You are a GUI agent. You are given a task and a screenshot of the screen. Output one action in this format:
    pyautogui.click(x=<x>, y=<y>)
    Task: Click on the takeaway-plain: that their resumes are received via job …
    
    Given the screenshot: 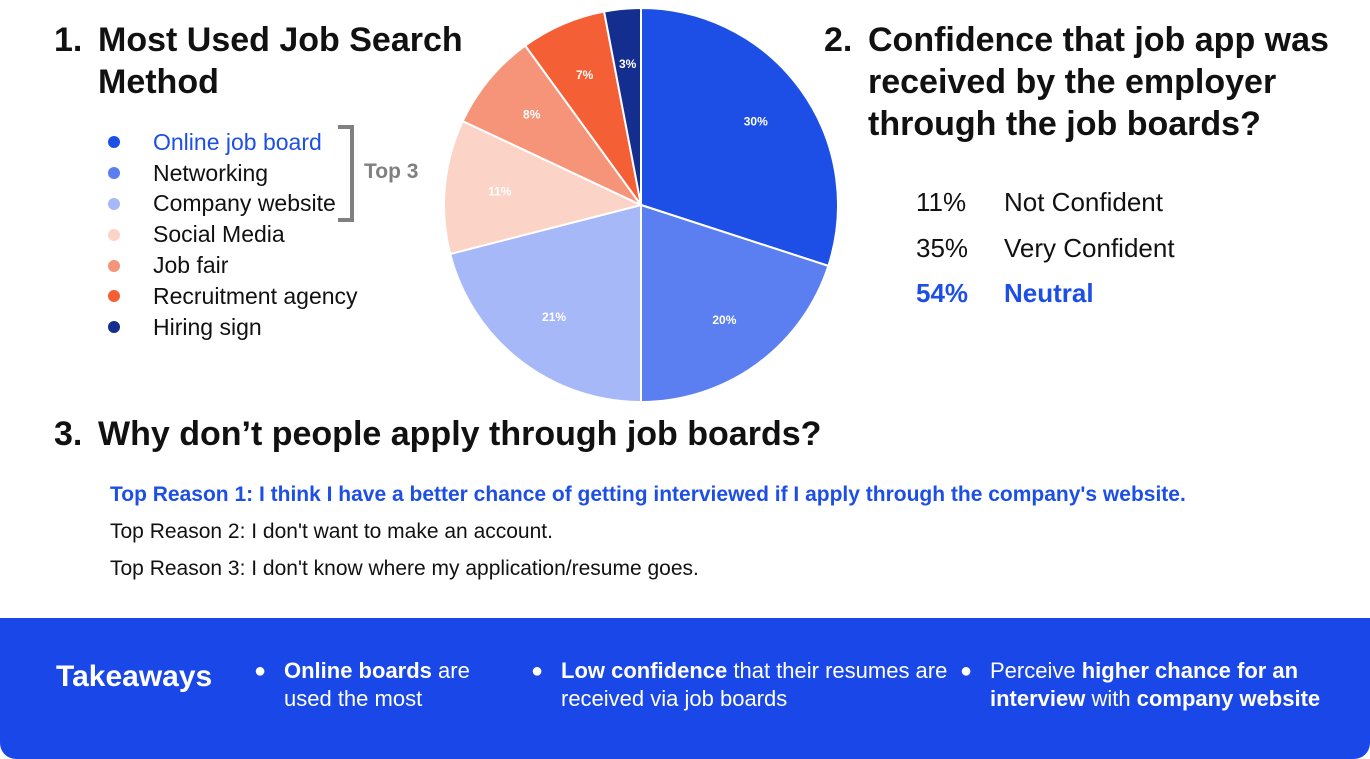 What is the action you would take?
    pyautogui.click(x=754, y=684)
    